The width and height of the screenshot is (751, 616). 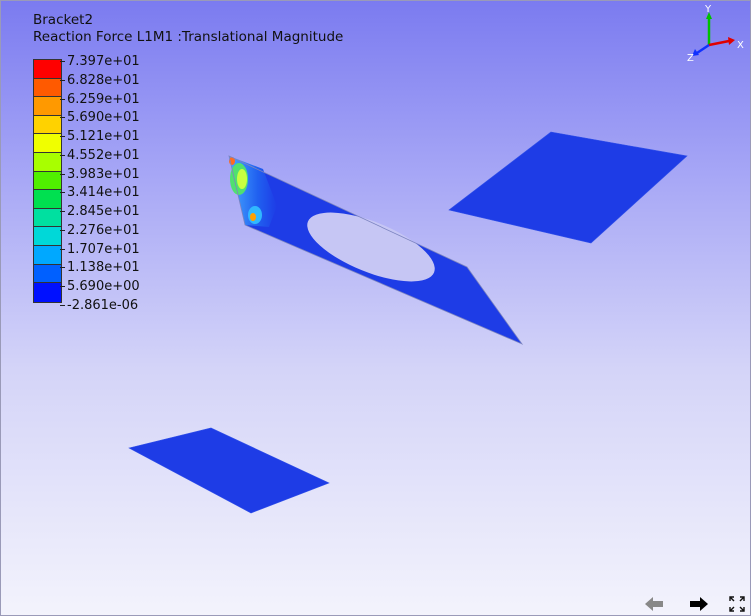 What do you see at coordinates (695, 52) in the screenshot?
I see `z-axis-arrow` at bounding box center [695, 52].